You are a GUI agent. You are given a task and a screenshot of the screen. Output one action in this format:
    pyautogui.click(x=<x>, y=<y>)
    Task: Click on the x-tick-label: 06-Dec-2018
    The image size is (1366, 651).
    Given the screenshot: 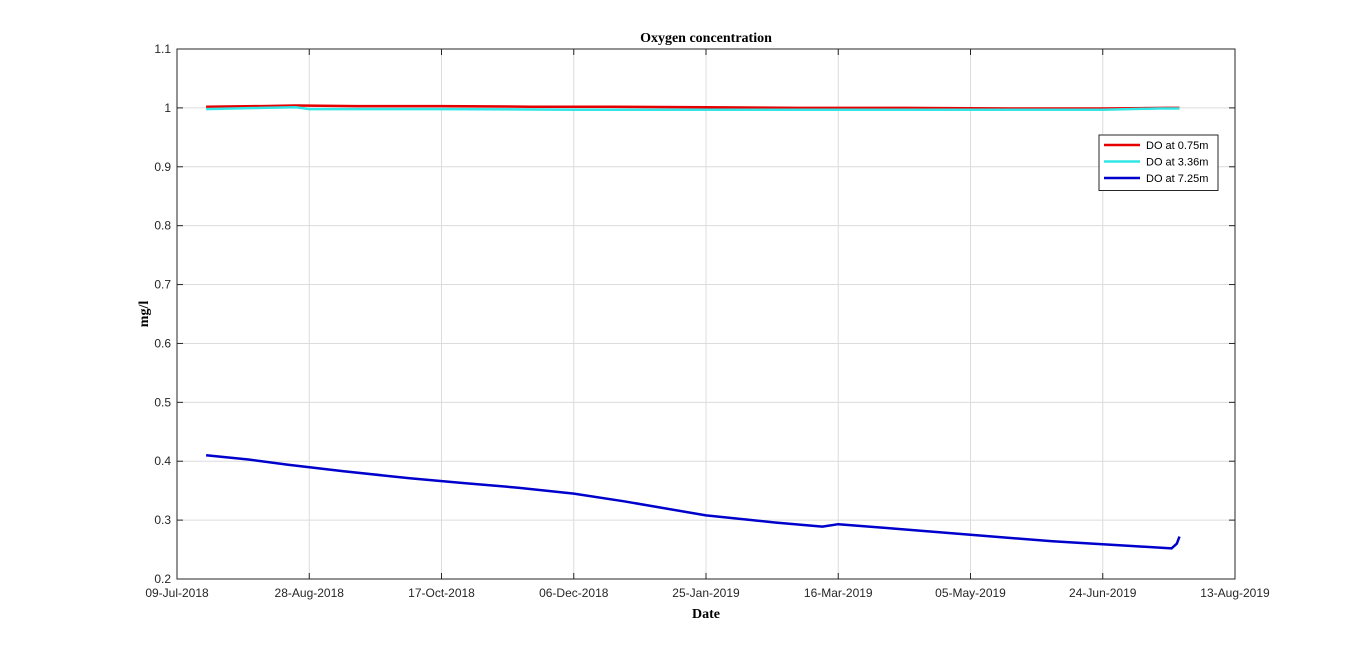 What is the action you would take?
    pyautogui.click(x=574, y=593)
    